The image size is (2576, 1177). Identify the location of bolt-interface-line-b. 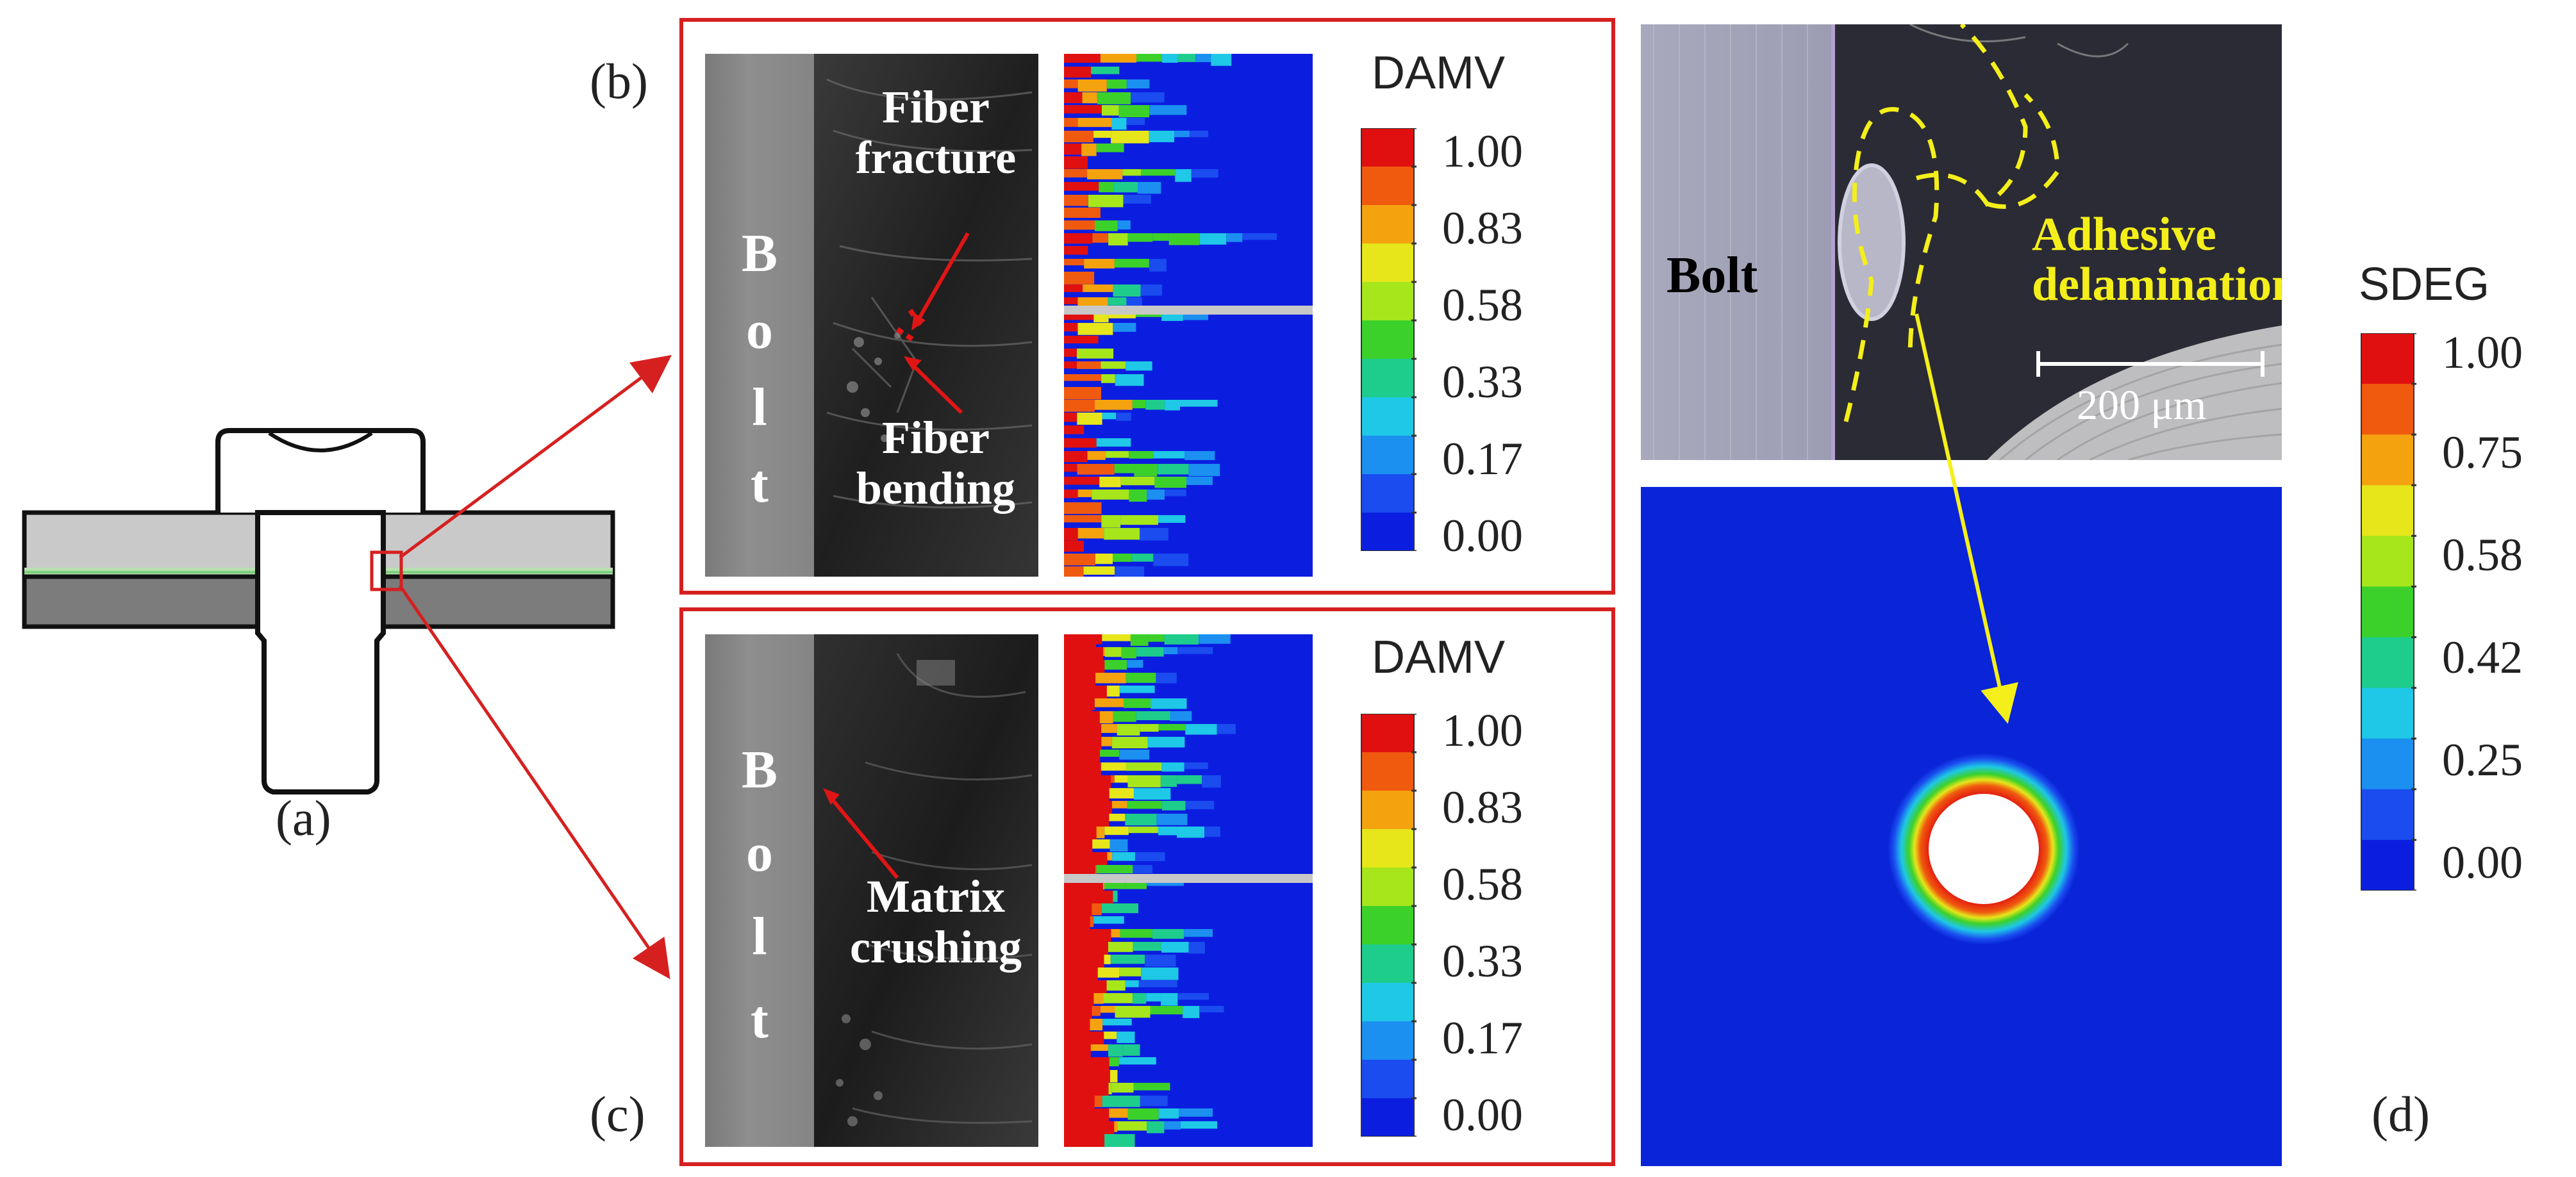
(1188, 311).